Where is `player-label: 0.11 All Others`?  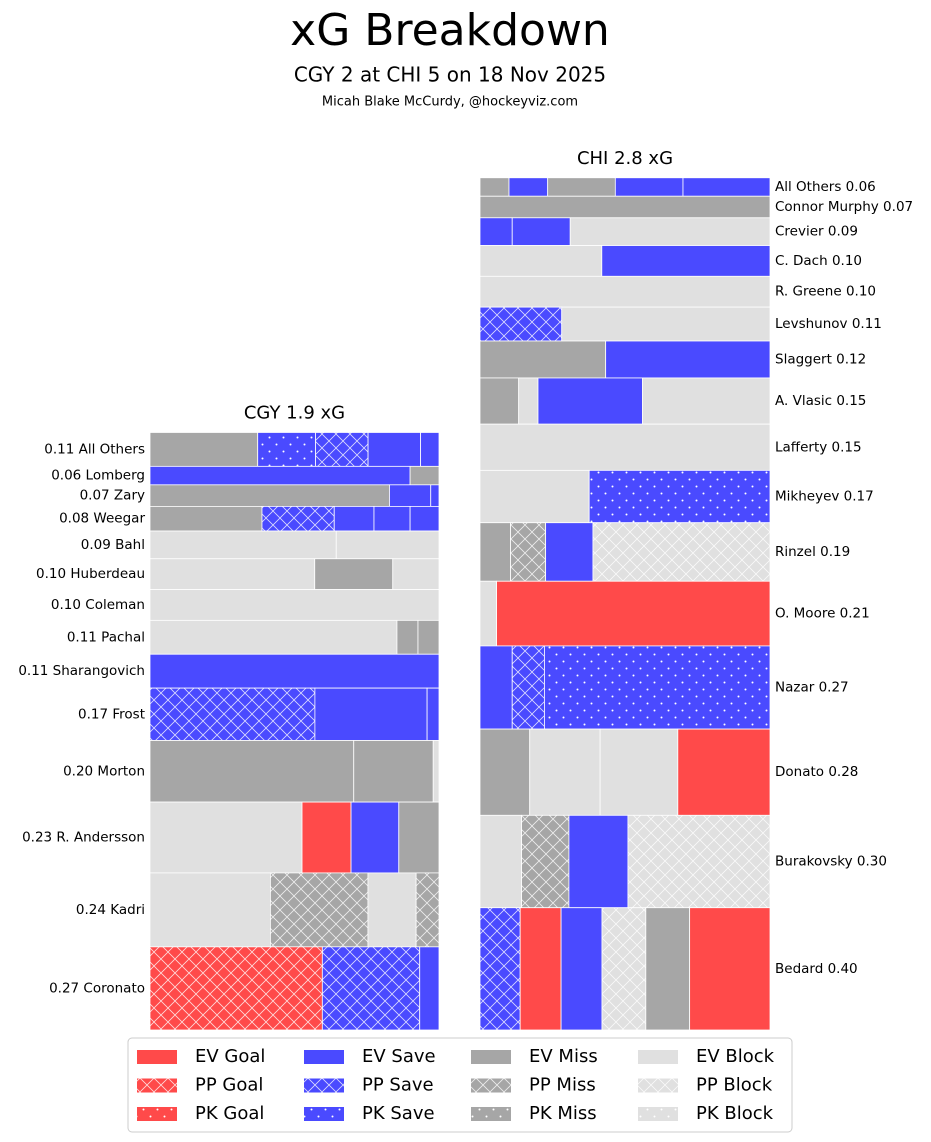 player-label: 0.11 All Others is located at coordinates (94, 449).